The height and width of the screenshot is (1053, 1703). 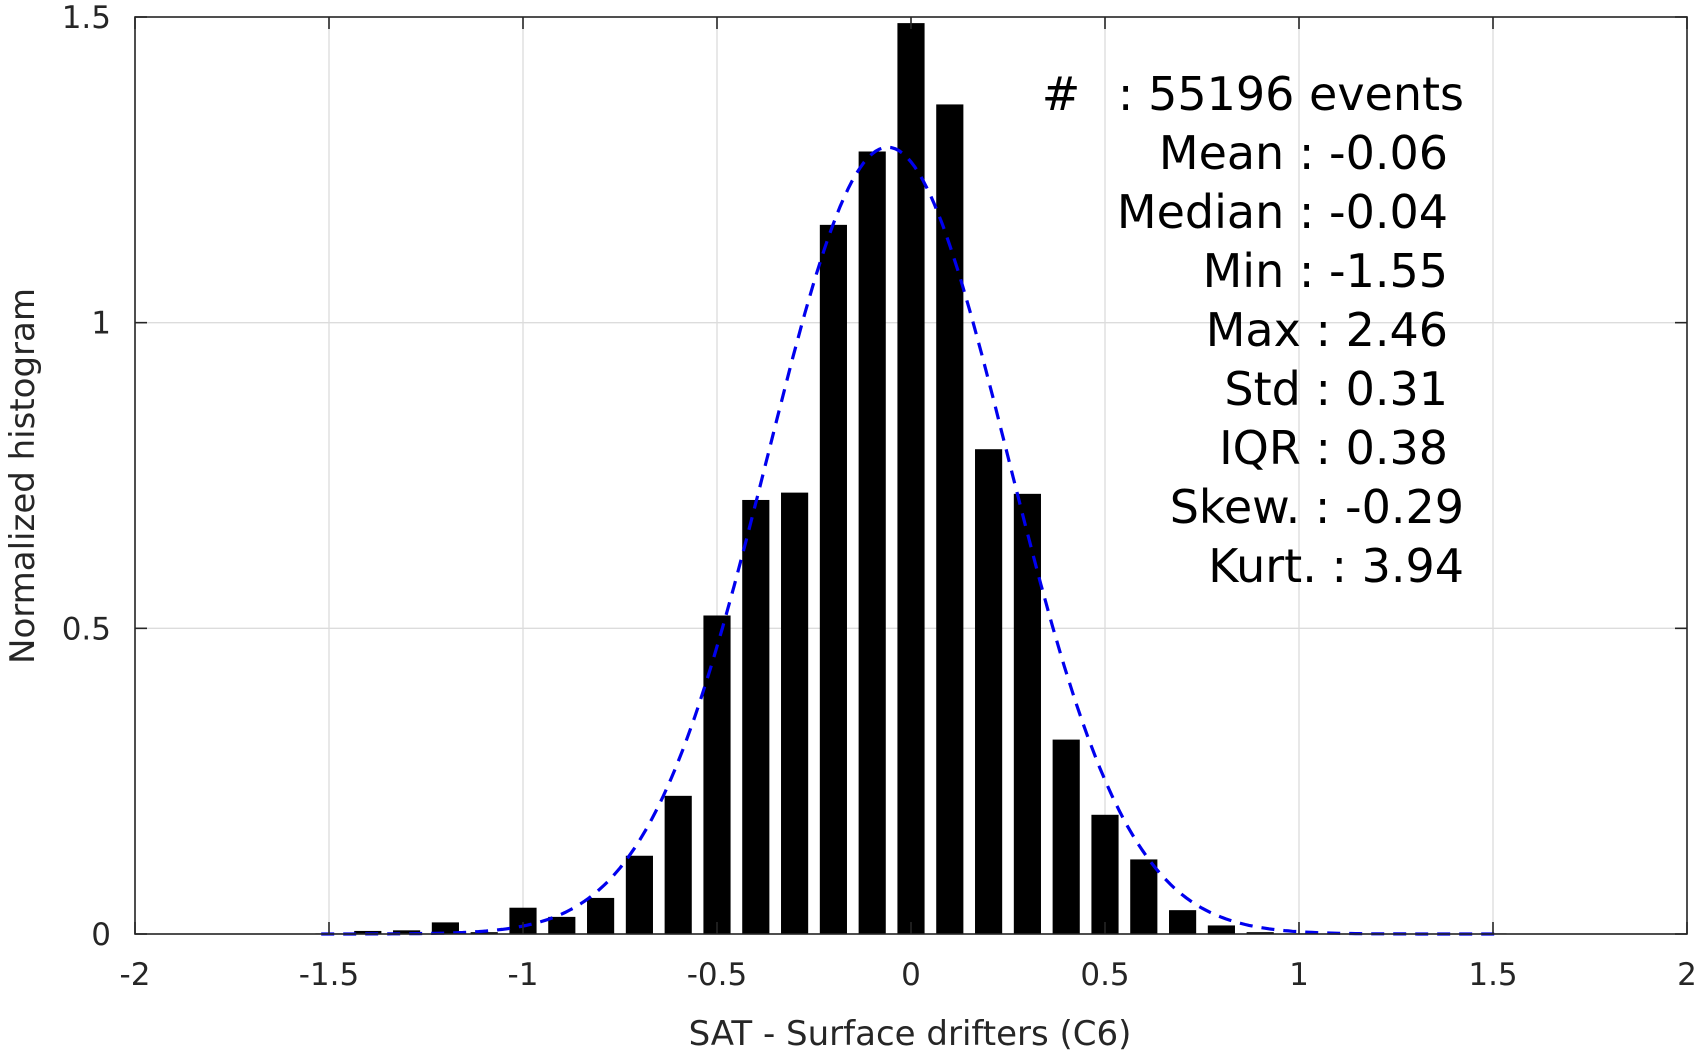 What do you see at coordinates (329, 975) in the screenshot?
I see `x-tick-label: -1.5` at bounding box center [329, 975].